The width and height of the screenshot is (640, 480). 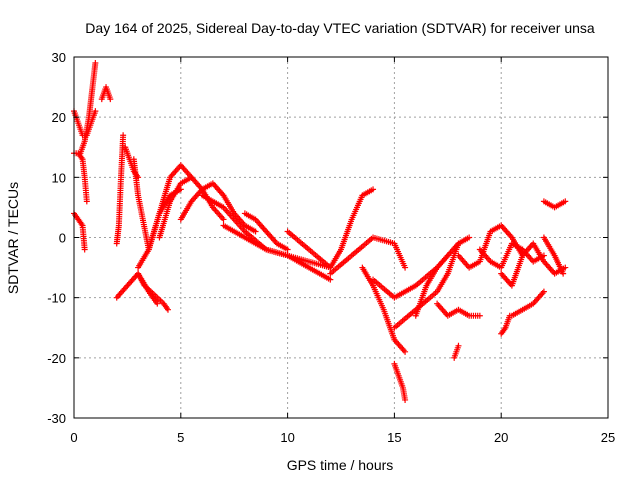 I want to click on series-arc-b, so click(x=88, y=108).